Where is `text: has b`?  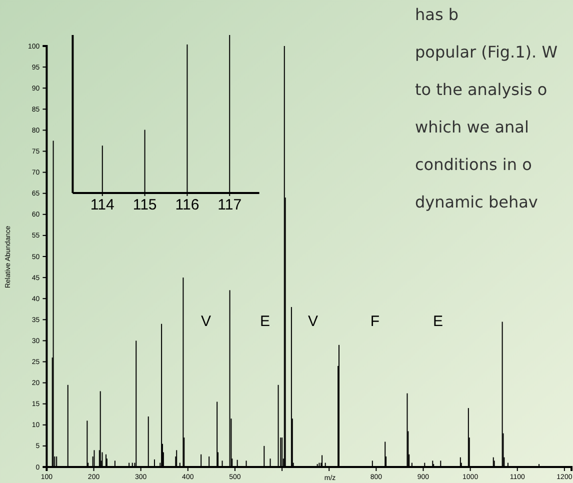 text: has b is located at coordinates (437, 14).